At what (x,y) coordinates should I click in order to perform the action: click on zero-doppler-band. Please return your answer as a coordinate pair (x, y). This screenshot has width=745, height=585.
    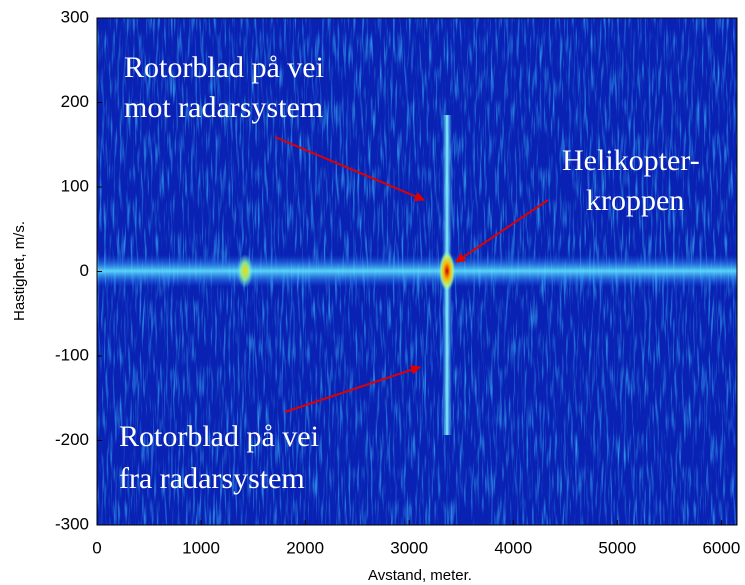
    Looking at the image, I should click on (417, 271).